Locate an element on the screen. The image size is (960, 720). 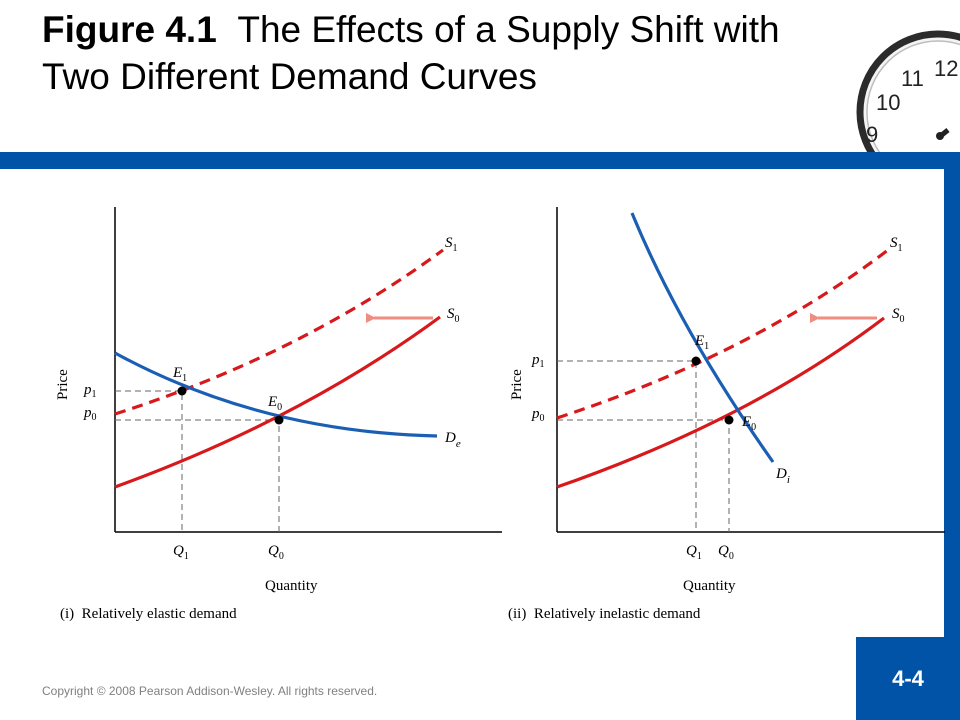
demand-curve-de is located at coordinates (276, 394).